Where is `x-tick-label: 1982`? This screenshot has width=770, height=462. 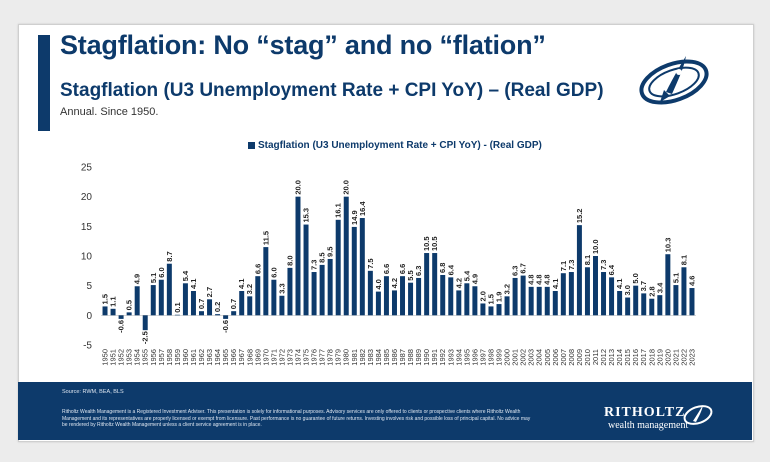
x-tick-label: 1982 is located at coordinates (362, 357).